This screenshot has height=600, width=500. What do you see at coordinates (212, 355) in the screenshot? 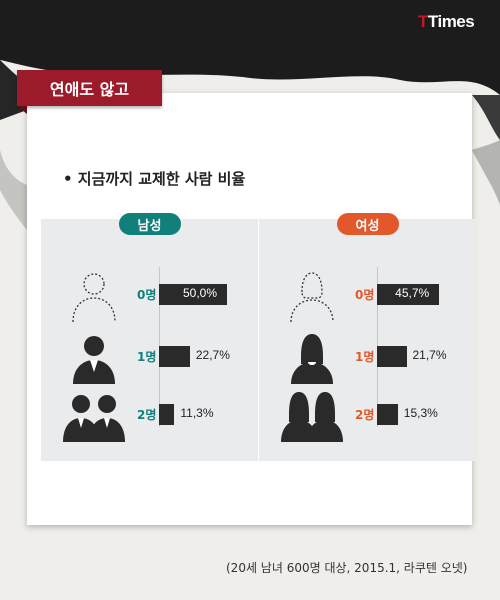
I see `male-value-label-1: 22,7%` at bounding box center [212, 355].